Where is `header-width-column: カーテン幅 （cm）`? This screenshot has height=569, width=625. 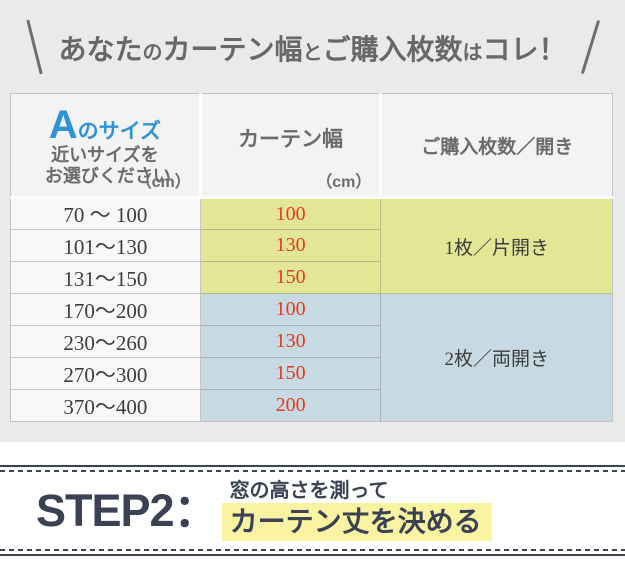
header-width-column: カーテン幅 （cm） is located at coordinates (291, 146).